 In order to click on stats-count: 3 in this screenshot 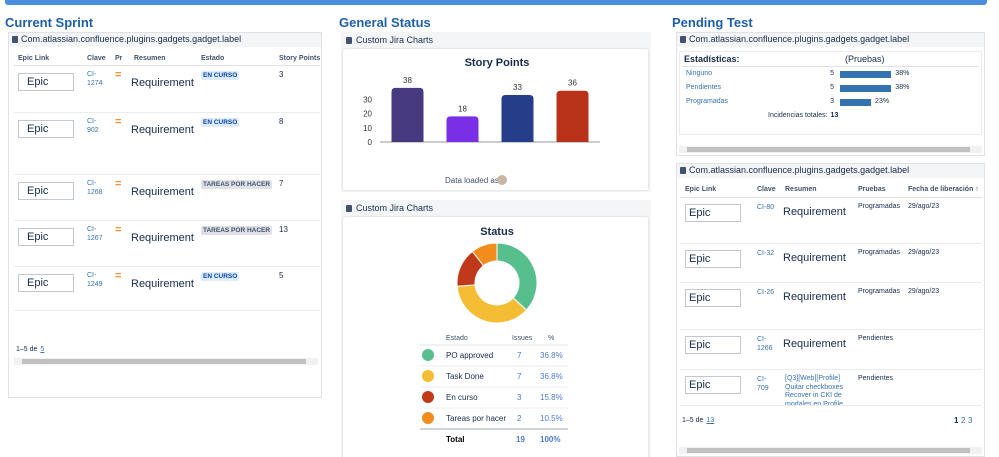, I will do `click(832, 101)`.